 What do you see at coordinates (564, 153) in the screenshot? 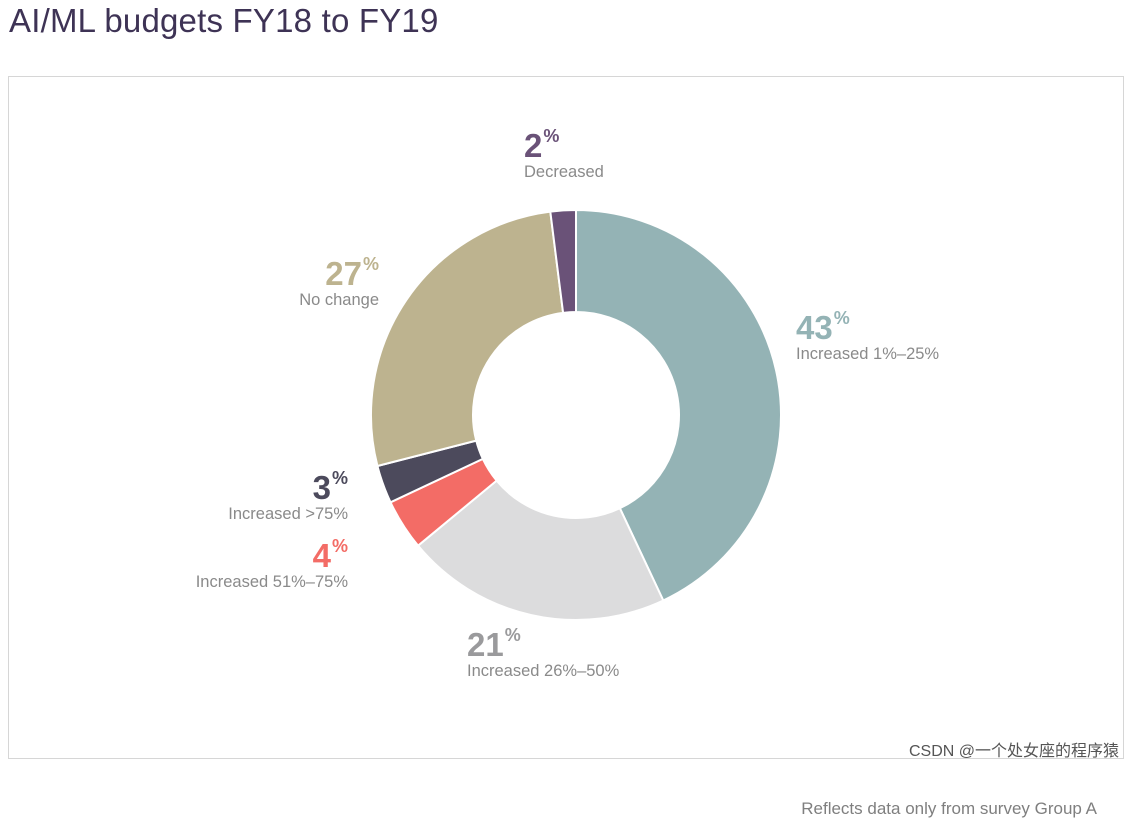
I see `slice-label-decreased: 2% Decreased` at bounding box center [564, 153].